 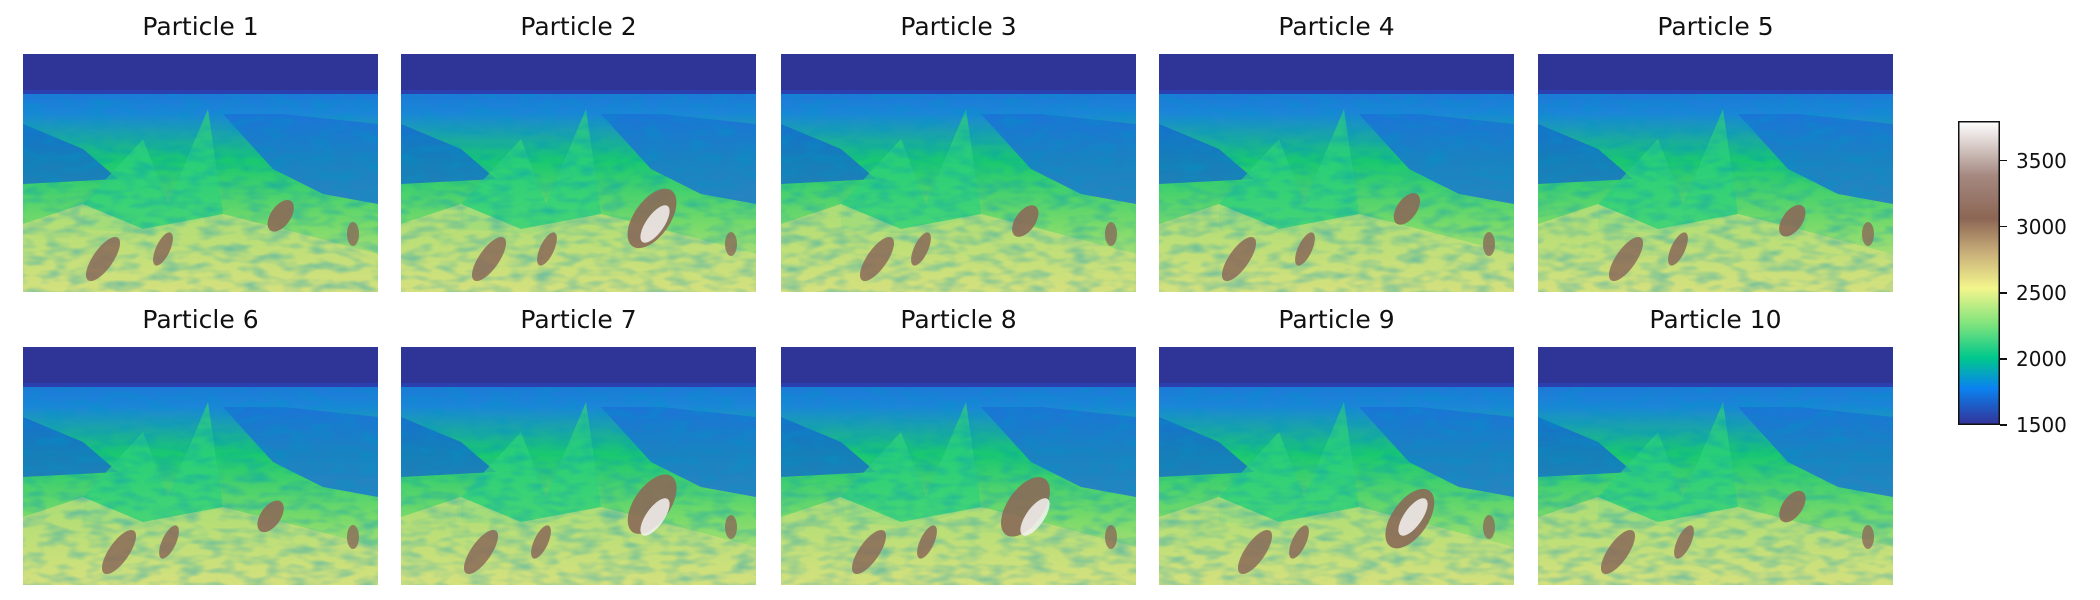 What do you see at coordinates (1336, 319) in the screenshot?
I see `panel-title: Particle 9` at bounding box center [1336, 319].